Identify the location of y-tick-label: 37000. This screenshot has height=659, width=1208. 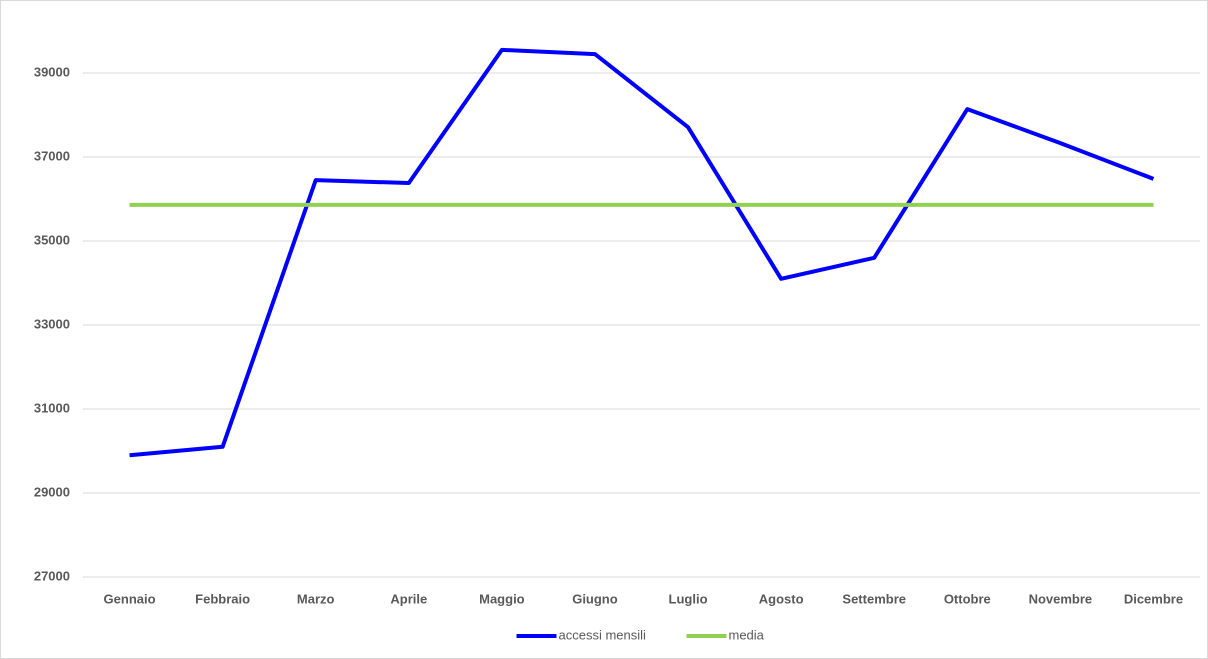
(52, 155).